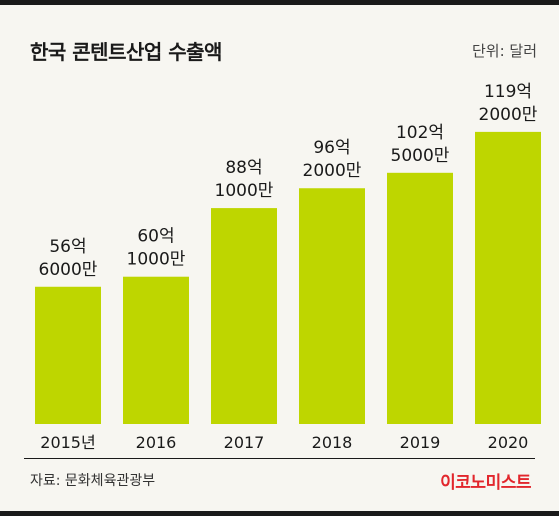 This screenshot has height=516, width=559. What do you see at coordinates (508, 92) in the screenshot?
I see `data-label-5-0: 119억` at bounding box center [508, 92].